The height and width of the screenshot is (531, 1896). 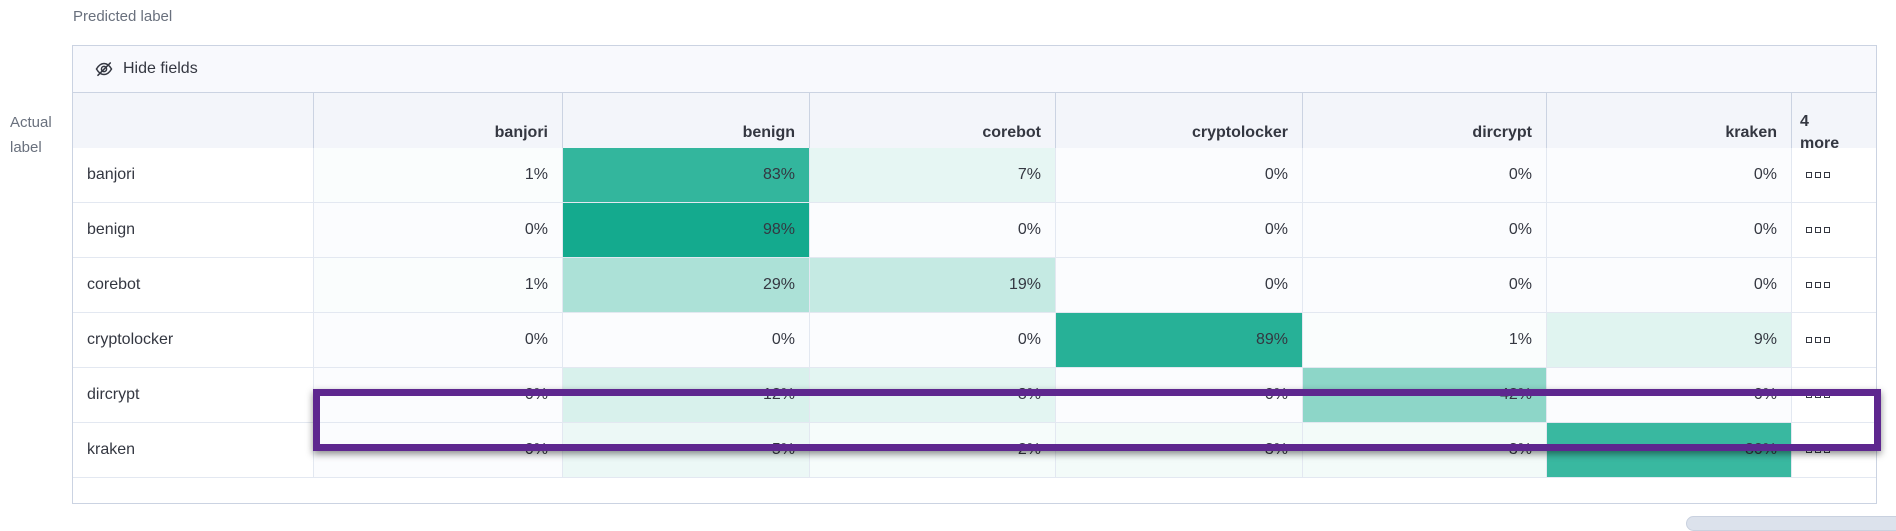 What do you see at coordinates (36, 135) in the screenshot?
I see `actual-label-axis-title: Actual label` at bounding box center [36, 135].